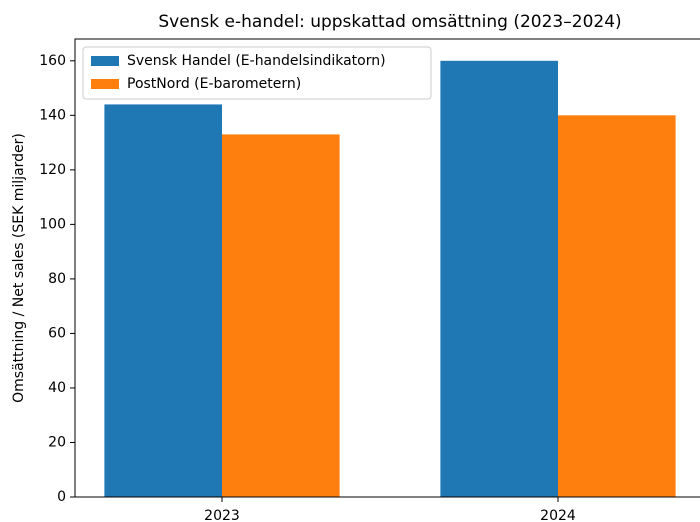  I want to click on y-tick-label: 60, so click(57, 333).